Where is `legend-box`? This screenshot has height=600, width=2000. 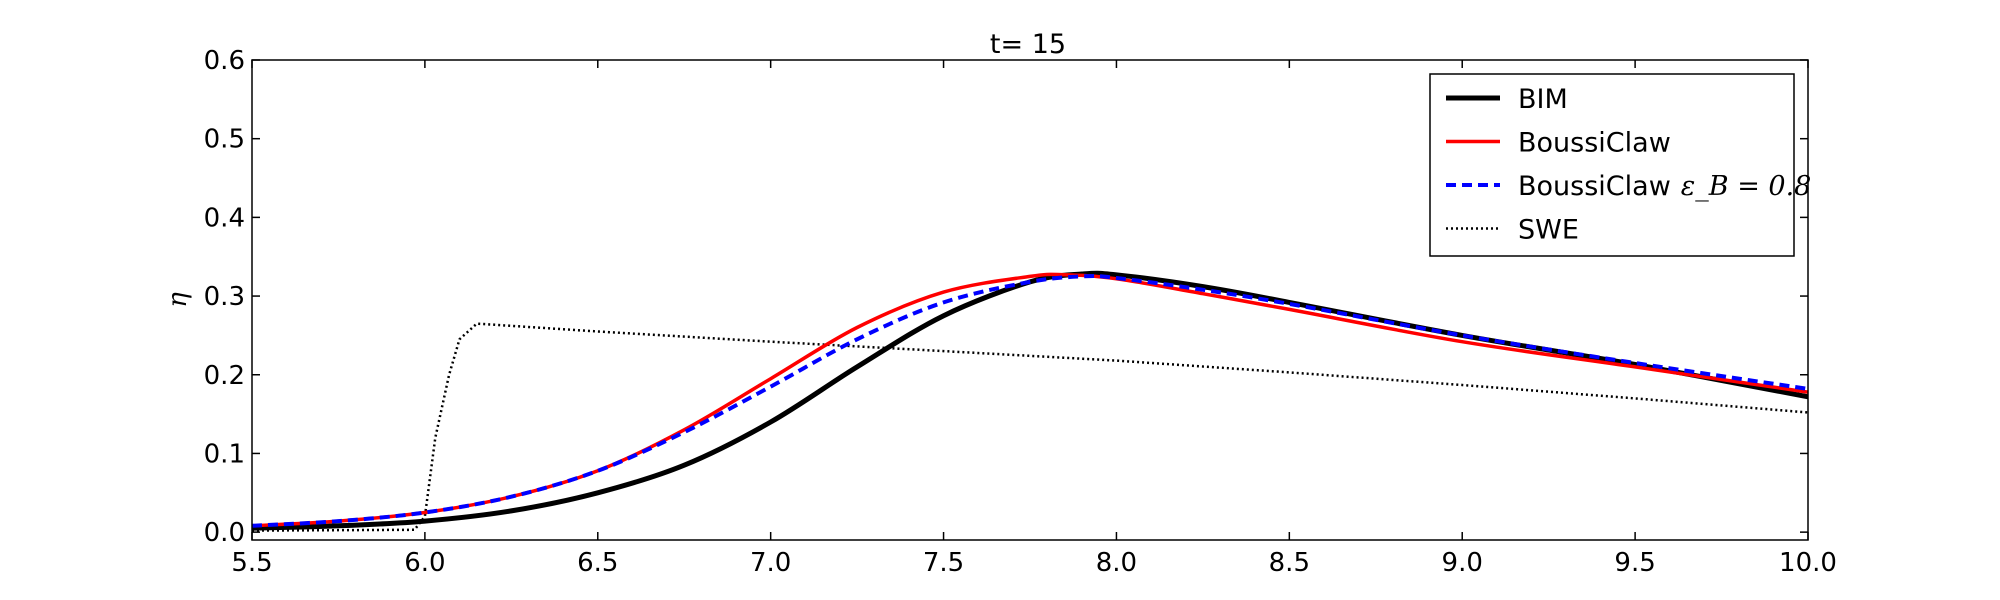 legend-box is located at coordinates (1612, 165).